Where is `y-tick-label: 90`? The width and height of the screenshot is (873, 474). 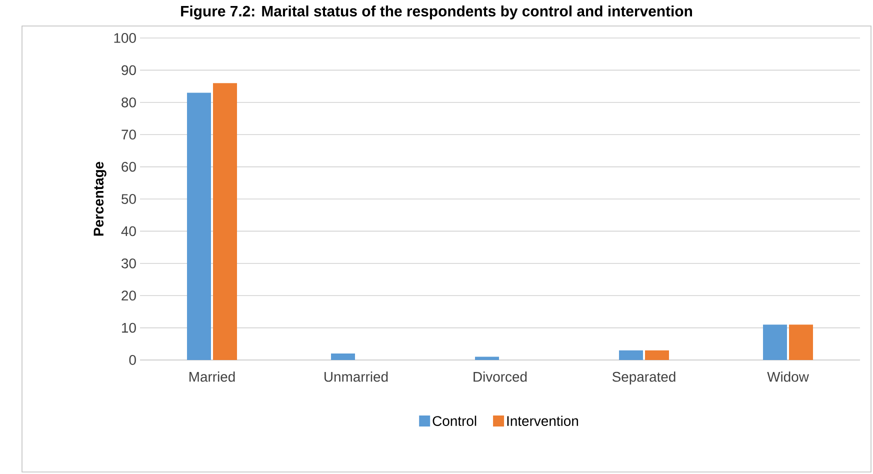
y-tick-label: 90 is located at coordinates (129, 70).